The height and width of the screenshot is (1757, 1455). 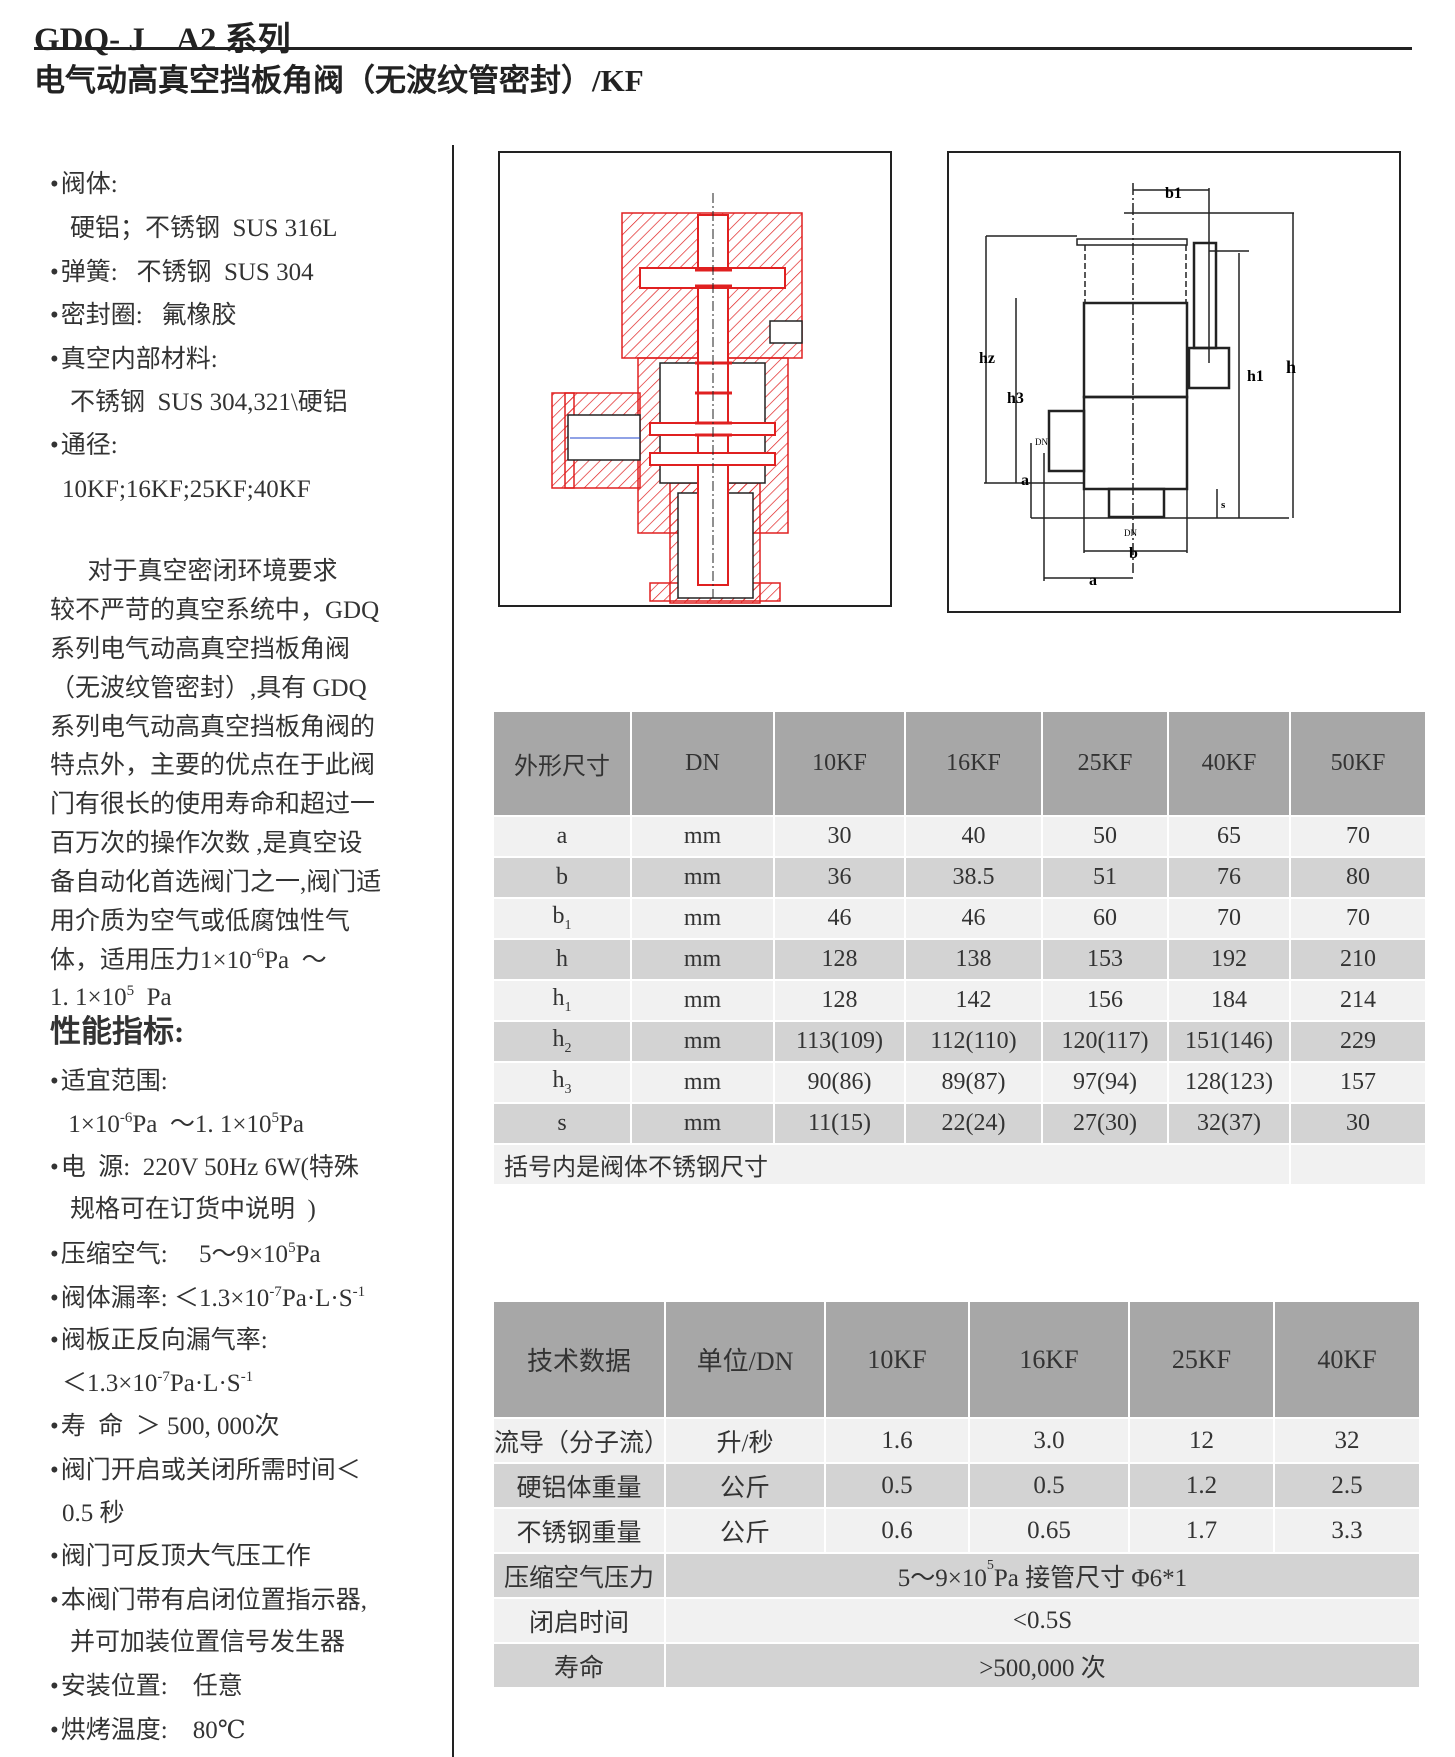 I want to click on value-cell: 229, so click(x=1358, y=1041).